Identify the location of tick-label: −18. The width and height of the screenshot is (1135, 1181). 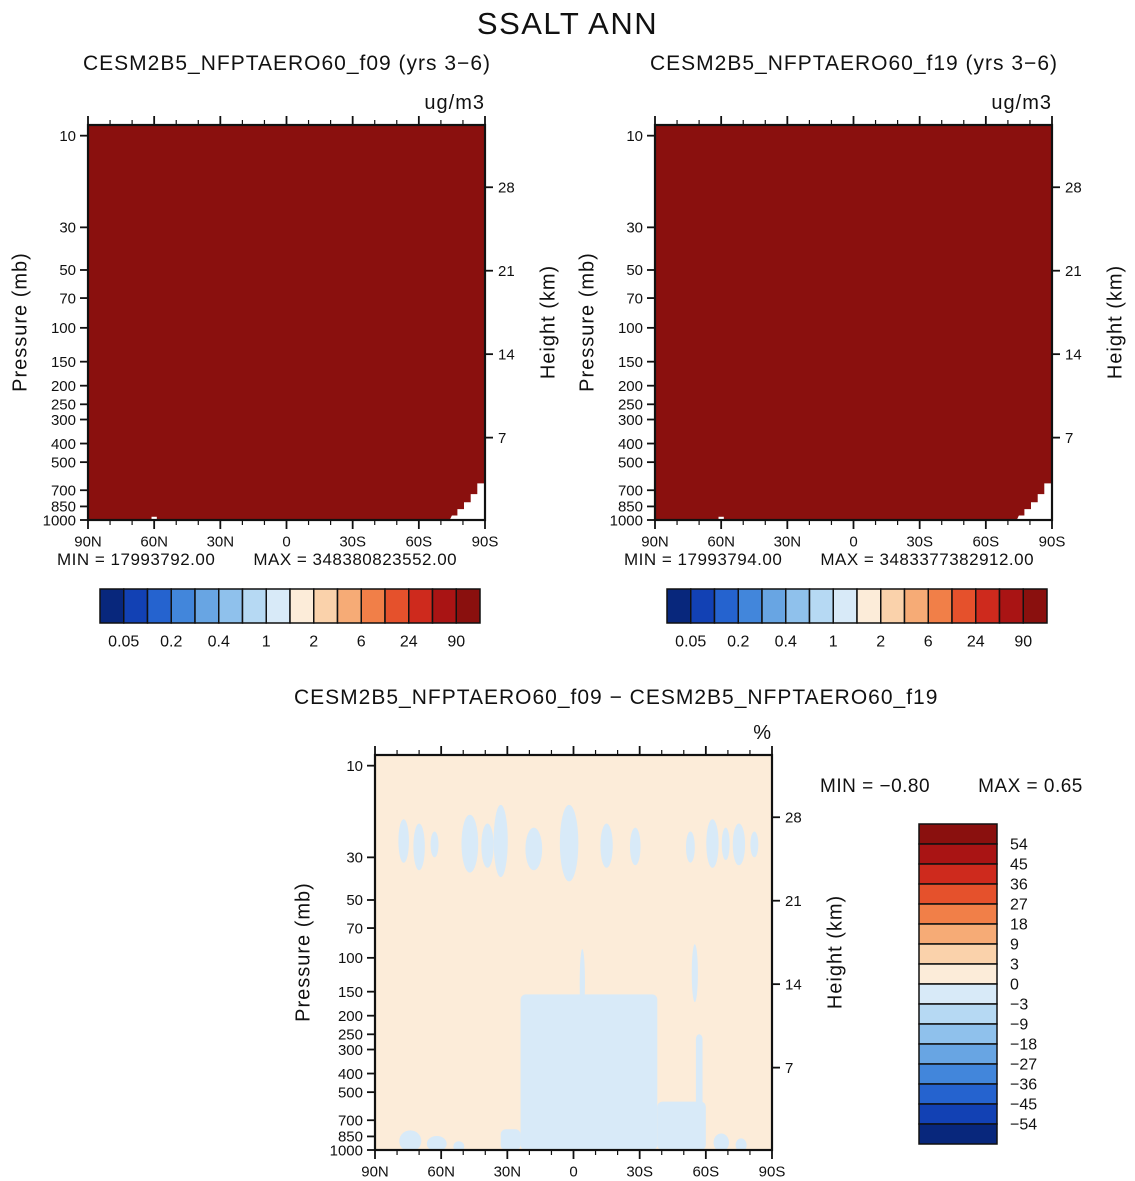
(1023, 1045).